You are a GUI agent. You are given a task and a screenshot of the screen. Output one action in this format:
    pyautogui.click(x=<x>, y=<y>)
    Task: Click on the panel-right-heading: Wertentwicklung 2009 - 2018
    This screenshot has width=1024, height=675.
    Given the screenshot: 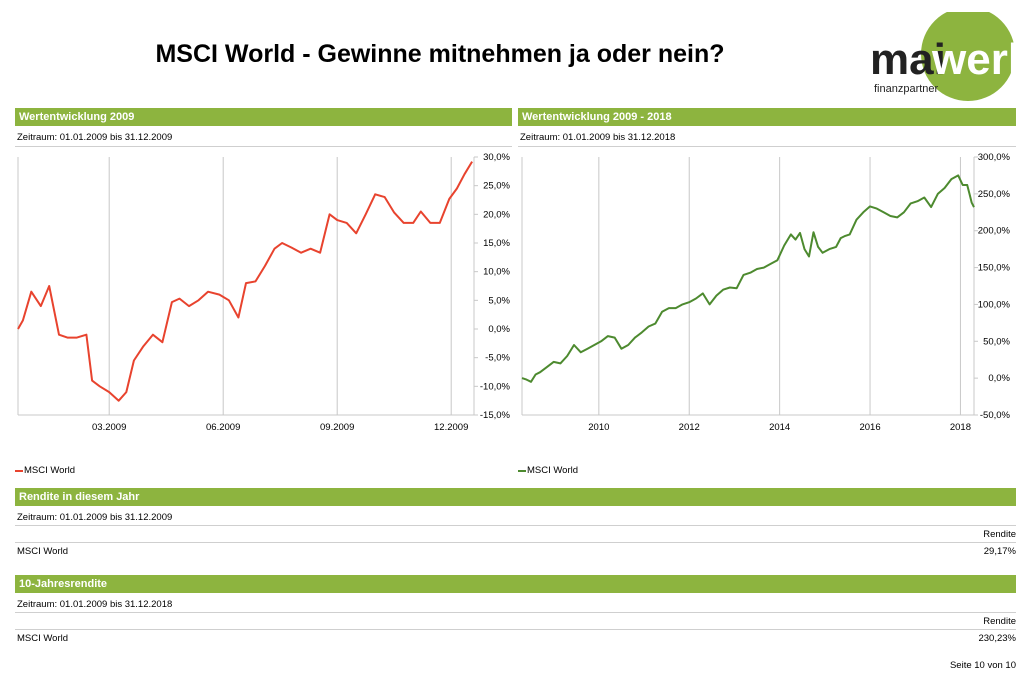 What is the action you would take?
    pyautogui.click(x=767, y=117)
    